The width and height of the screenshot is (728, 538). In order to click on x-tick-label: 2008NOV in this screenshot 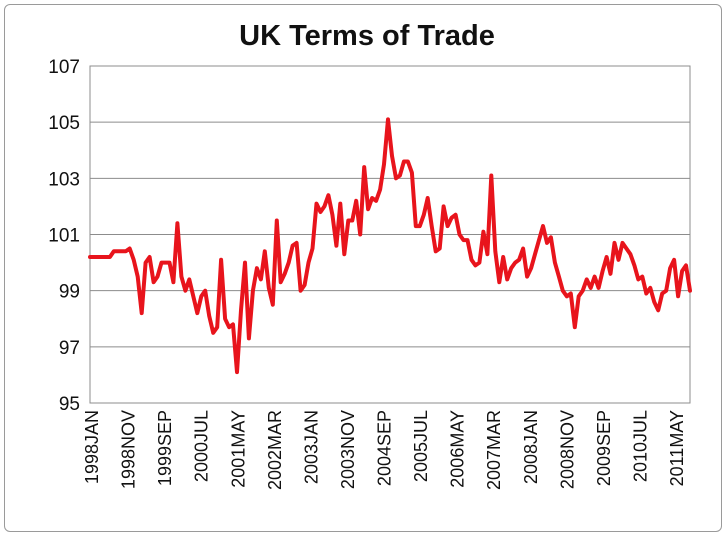, I will do `click(567, 449)`.